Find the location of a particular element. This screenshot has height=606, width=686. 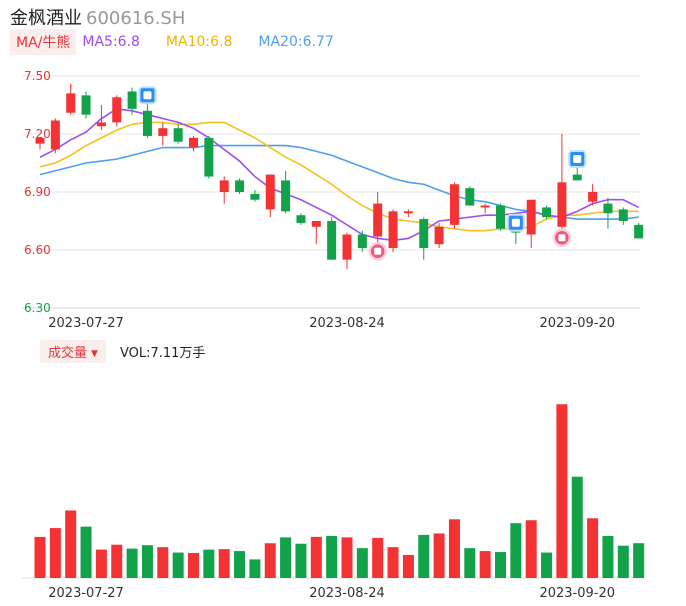

y-tick-label: 6.90 is located at coordinates (37, 192).